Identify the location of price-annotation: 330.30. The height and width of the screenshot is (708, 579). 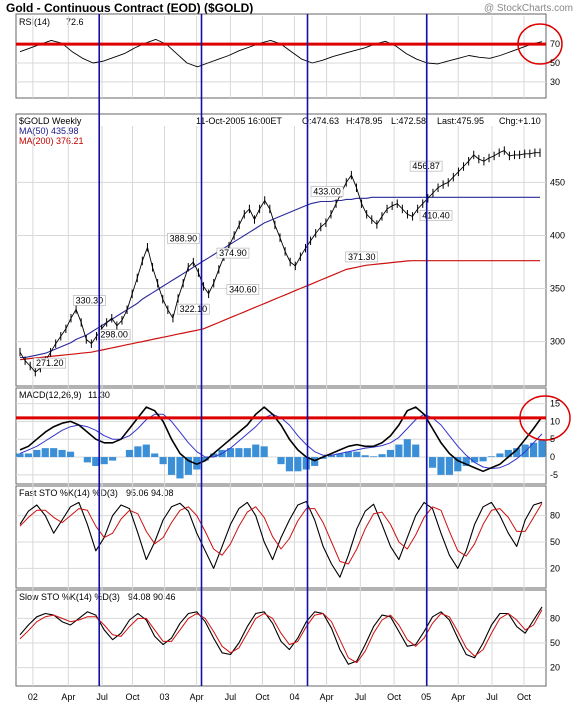
(89, 300).